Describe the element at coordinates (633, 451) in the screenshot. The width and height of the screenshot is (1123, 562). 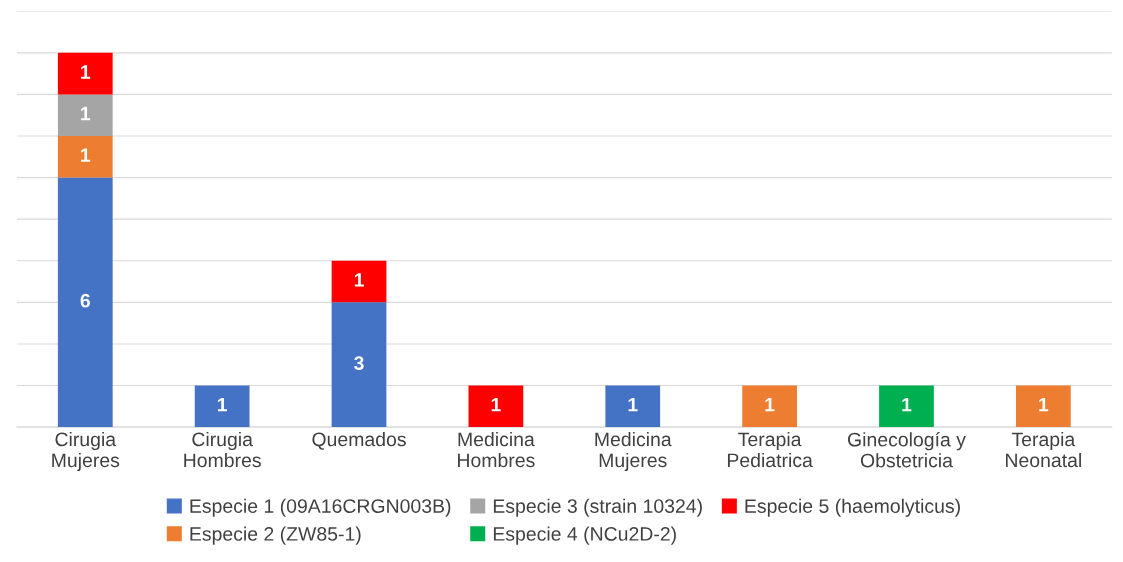
I see `x-tick-label: Medicina Mujeres` at that location.